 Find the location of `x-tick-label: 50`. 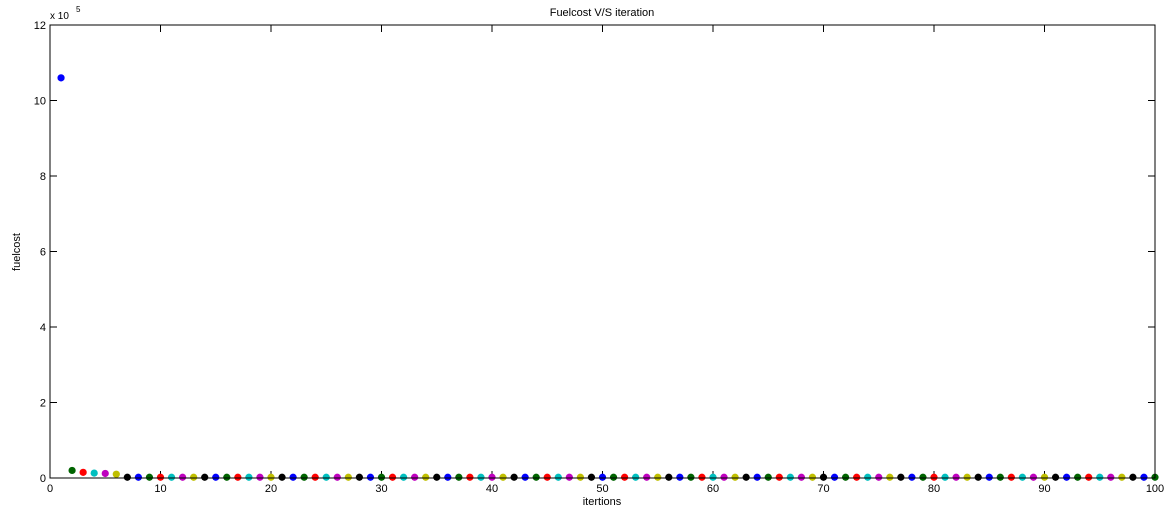

x-tick-label: 50 is located at coordinates (602, 489).